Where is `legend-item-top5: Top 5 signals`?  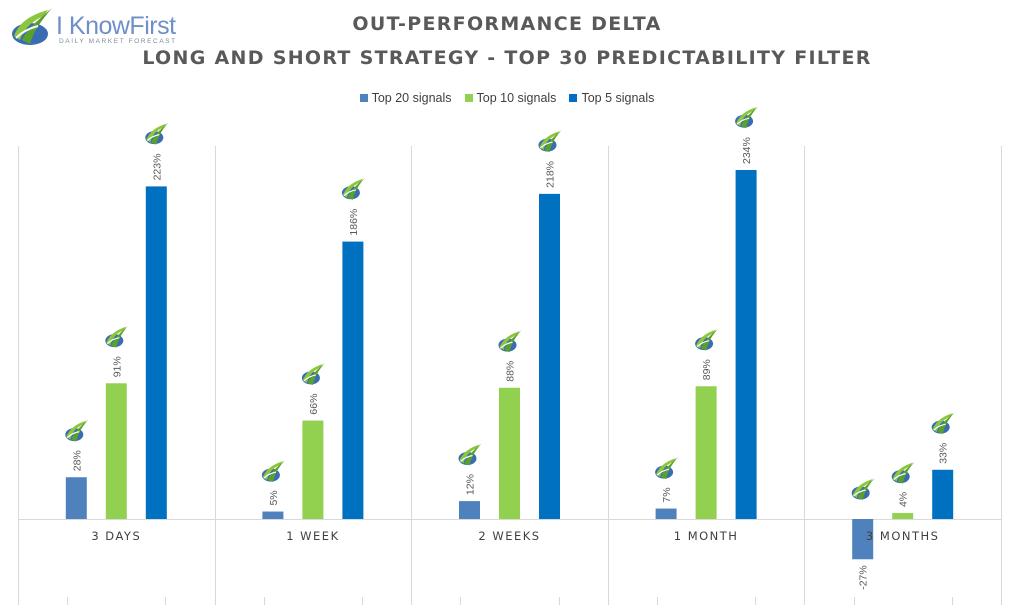 legend-item-top5: Top 5 signals is located at coordinates (611, 98).